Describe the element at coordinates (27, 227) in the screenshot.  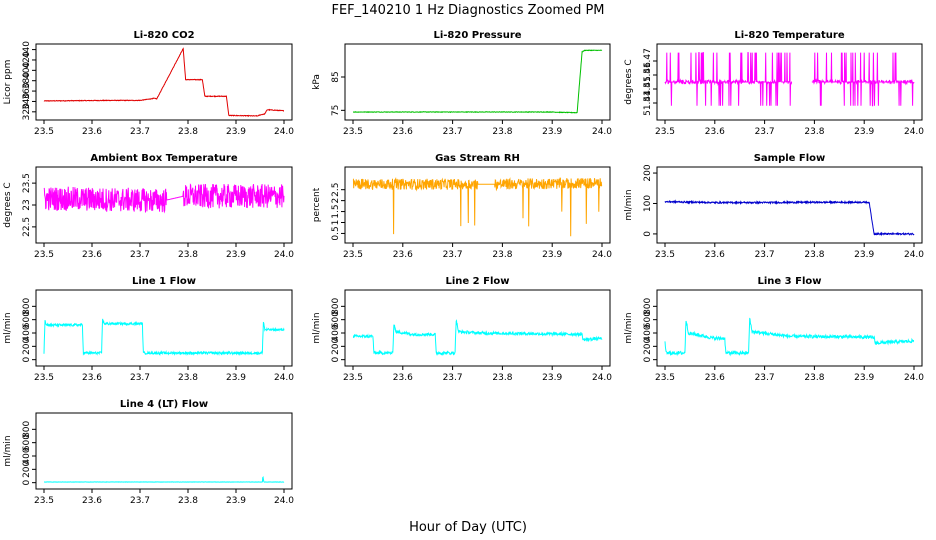
I see `y-tick-label: 22.5` at that location.